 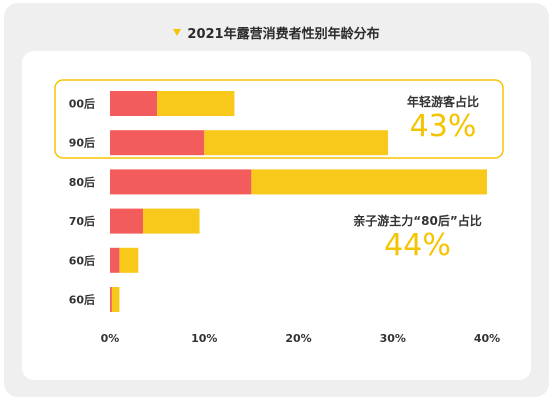 I want to click on family-tourists-annotation: 亲子游主力“80后”占比 44%, so click(x=417, y=237).